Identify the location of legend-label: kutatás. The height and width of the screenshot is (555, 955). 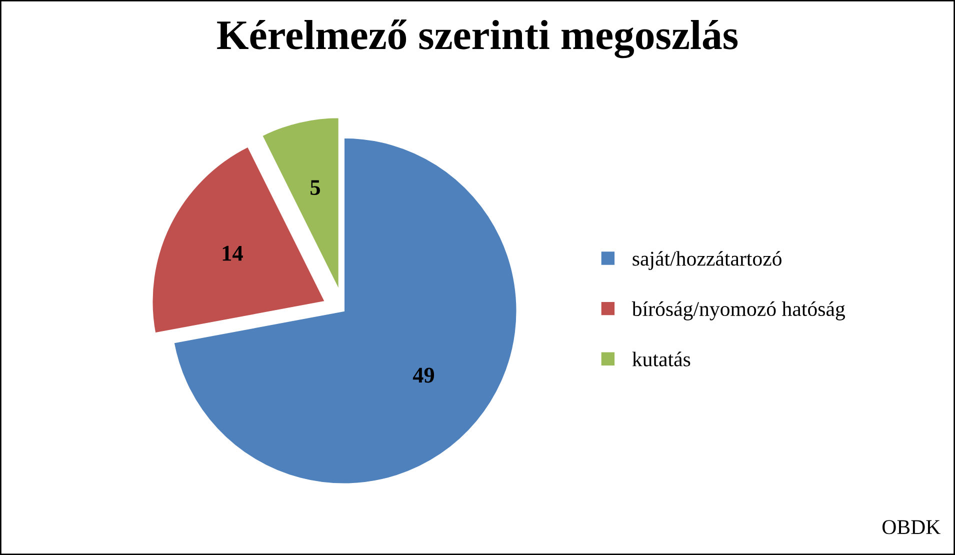
(661, 359).